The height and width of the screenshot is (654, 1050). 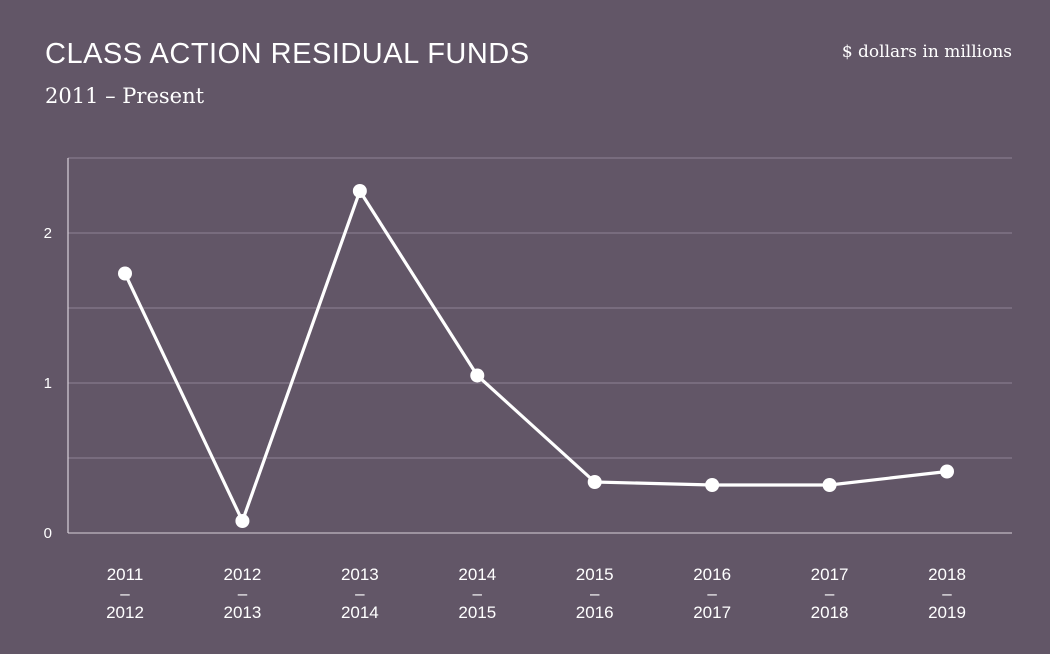 I want to click on units-label: $ dollars in millions, so click(x=926, y=52).